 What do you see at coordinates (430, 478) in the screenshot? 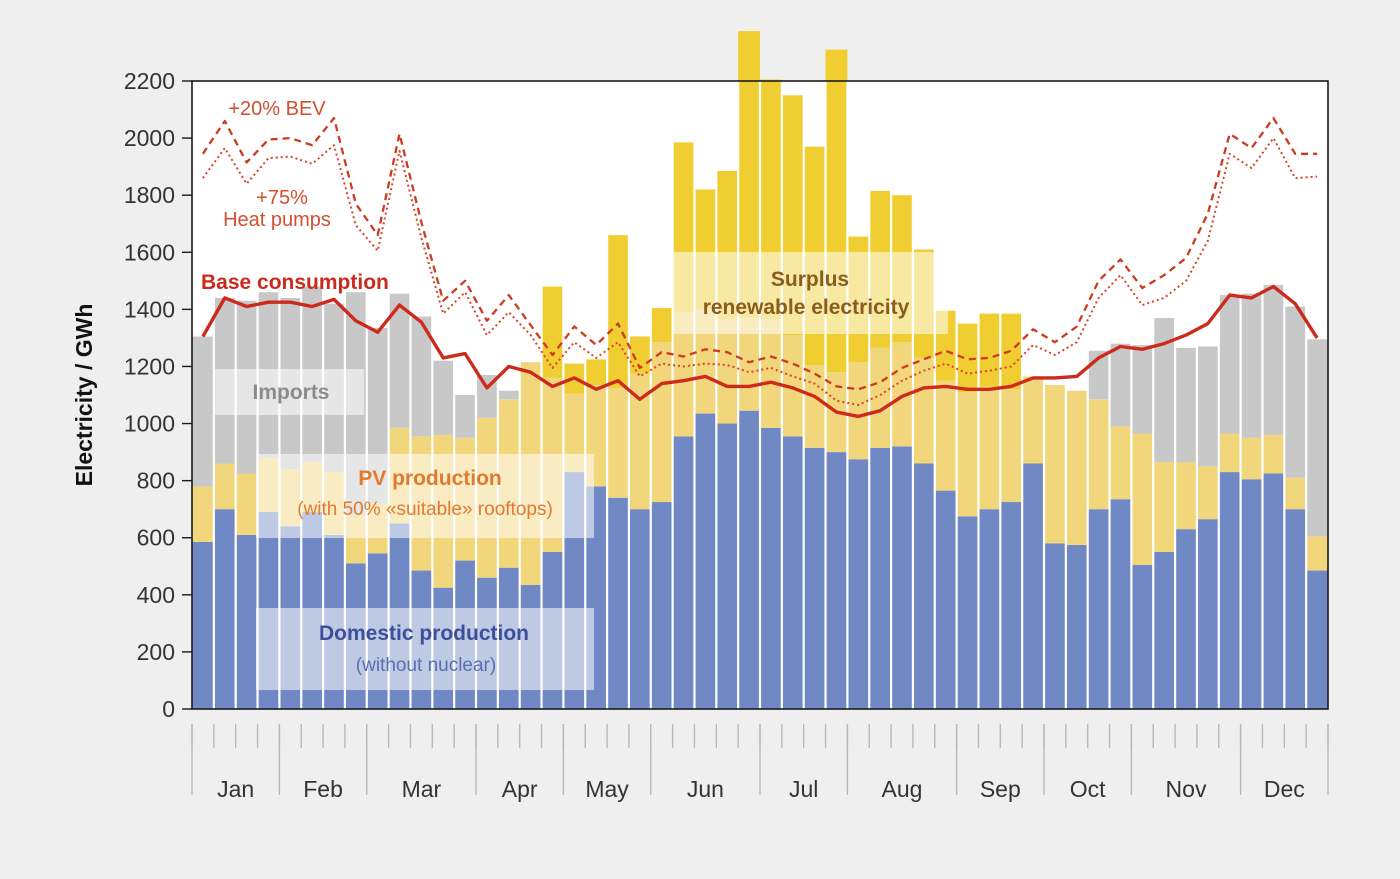
I see `pv-label: PV production` at bounding box center [430, 478].